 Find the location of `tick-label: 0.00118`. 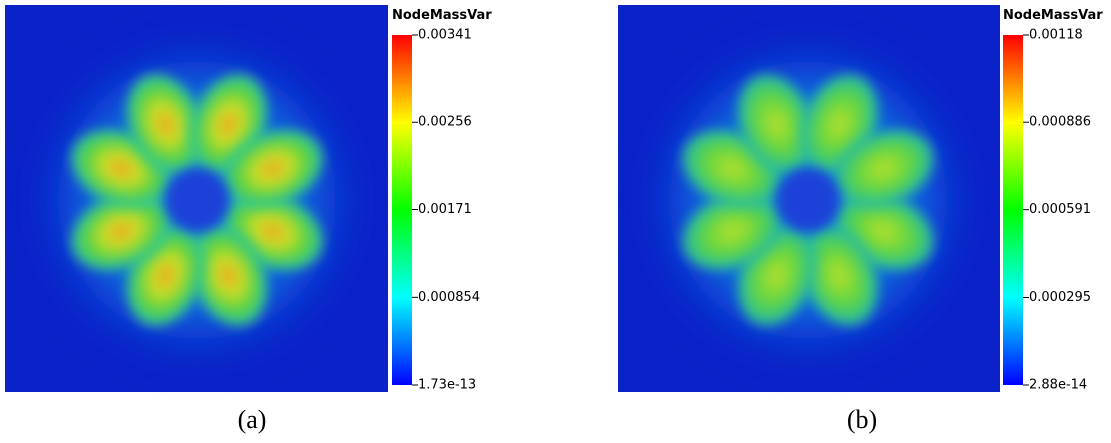

tick-label: 0.00118 is located at coordinates (1056, 35).